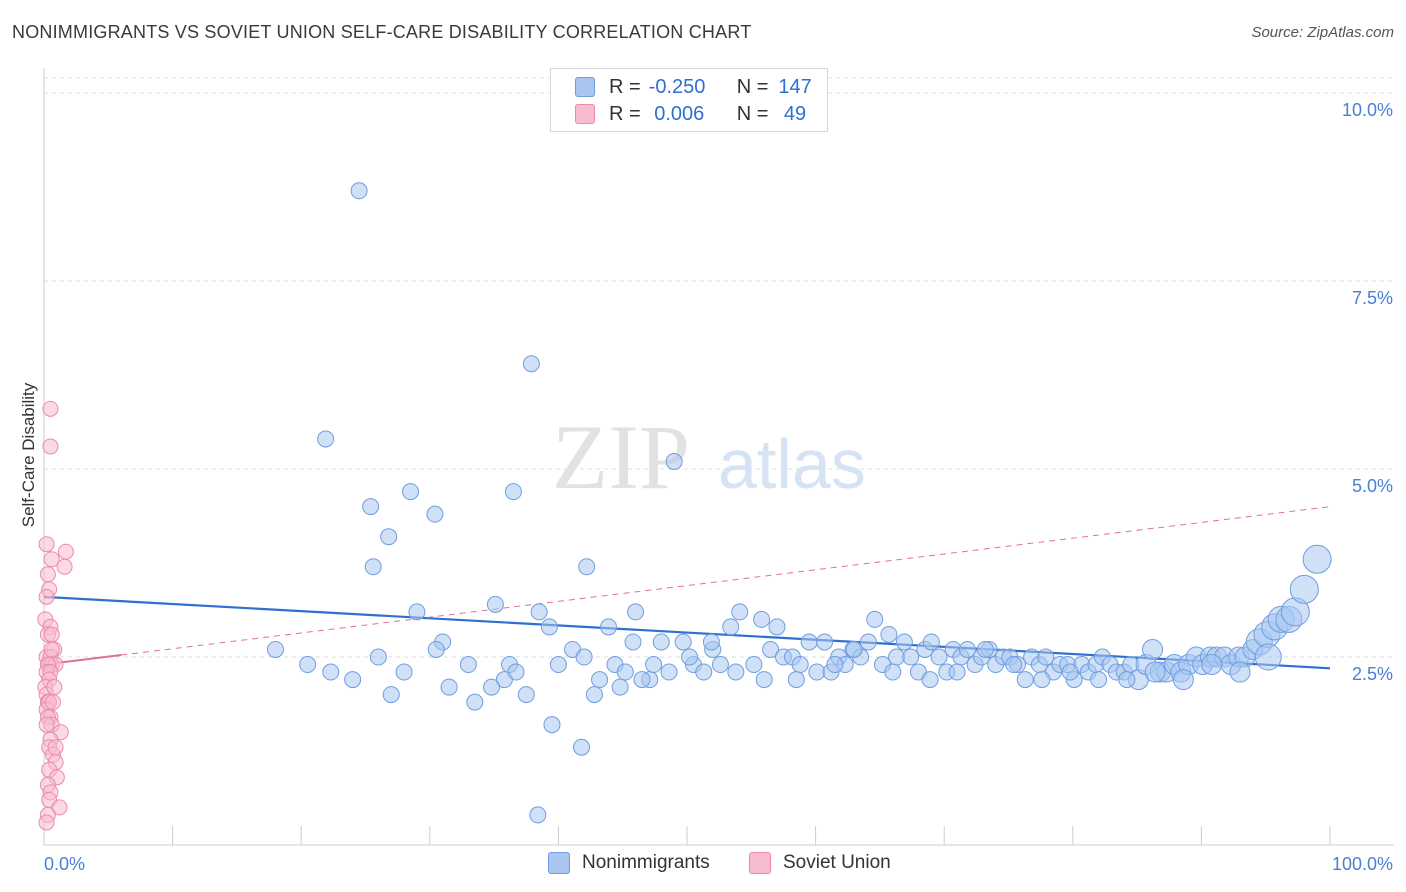  What do you see at coordinates (559, 863) in the screenshot?
I see `bottom-legend-swatch-blue` at bounding box center [559, 863].